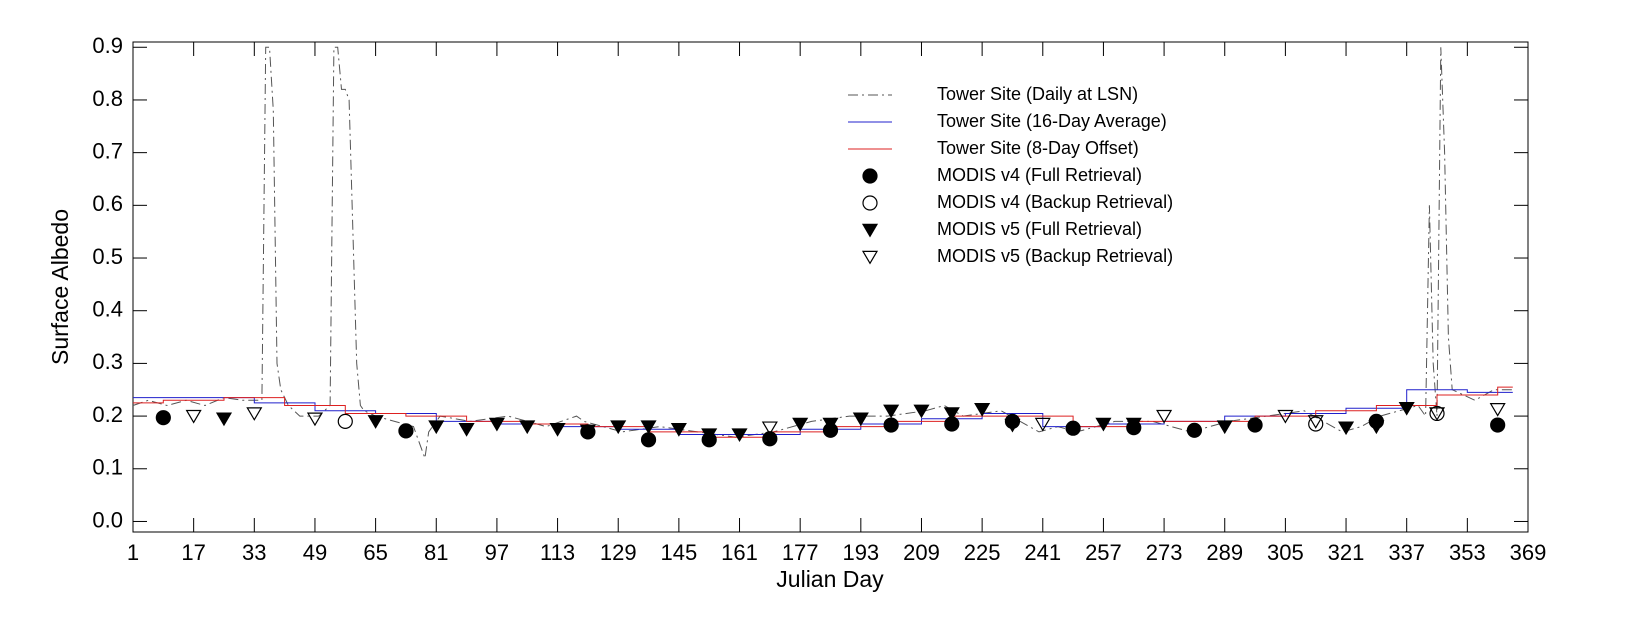  What do you see at coordinates (1039, 175) in the screenshot?
I see `legend-label: MODIS v4 (Full Retrieval)` at bounding box center [1039, 175].